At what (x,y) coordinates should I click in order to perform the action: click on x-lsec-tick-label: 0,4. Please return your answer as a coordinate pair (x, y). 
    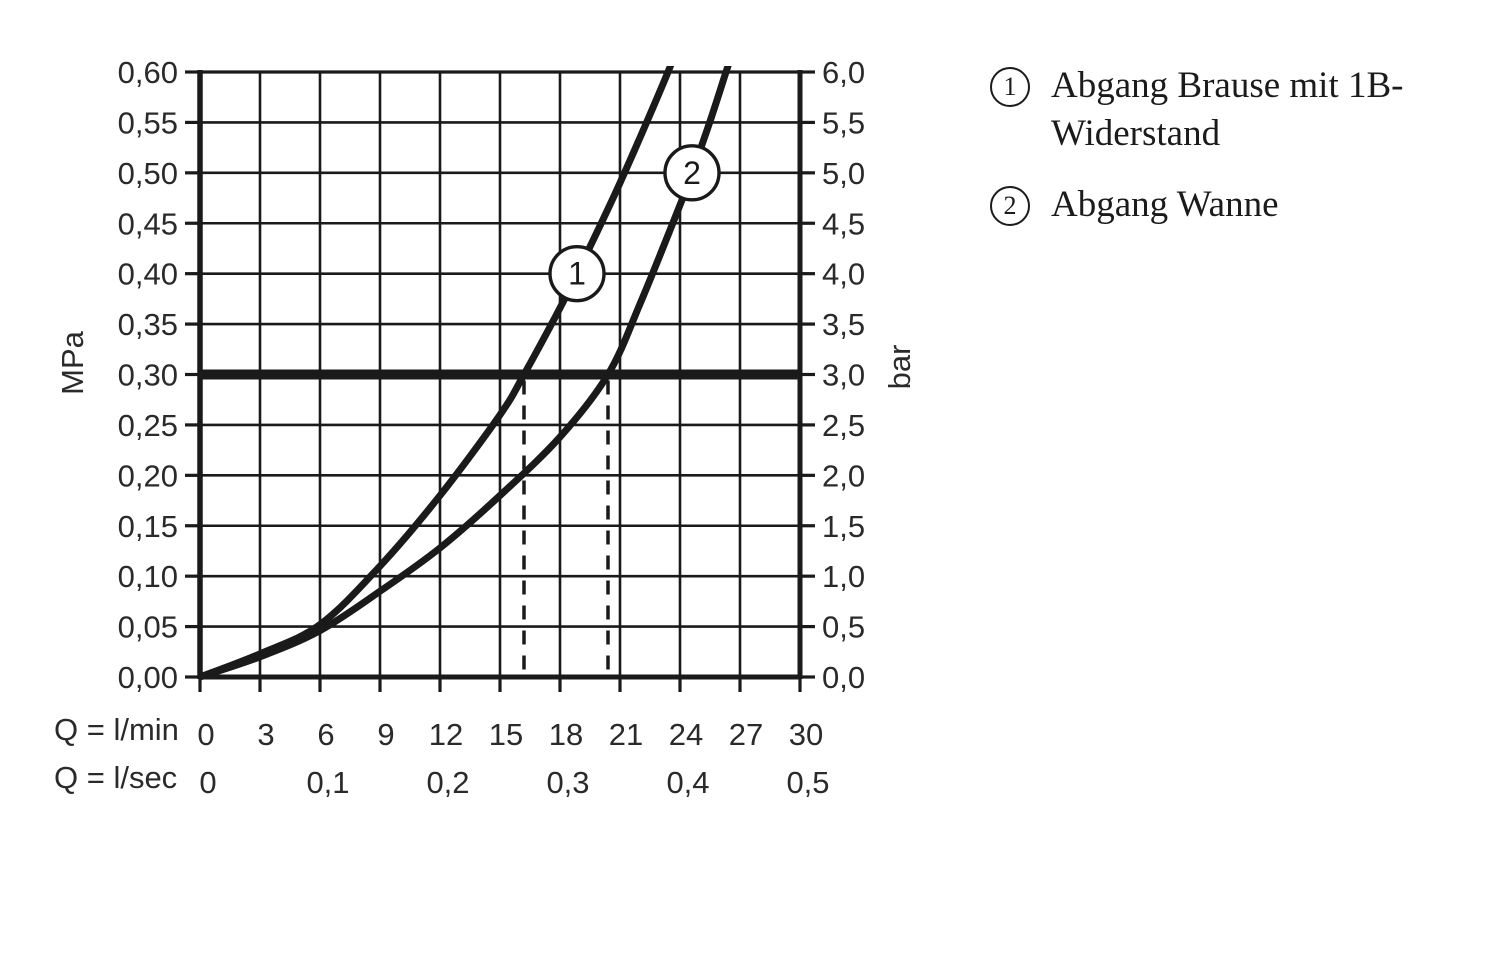
    Looking at the image, I should click on (687, 782).